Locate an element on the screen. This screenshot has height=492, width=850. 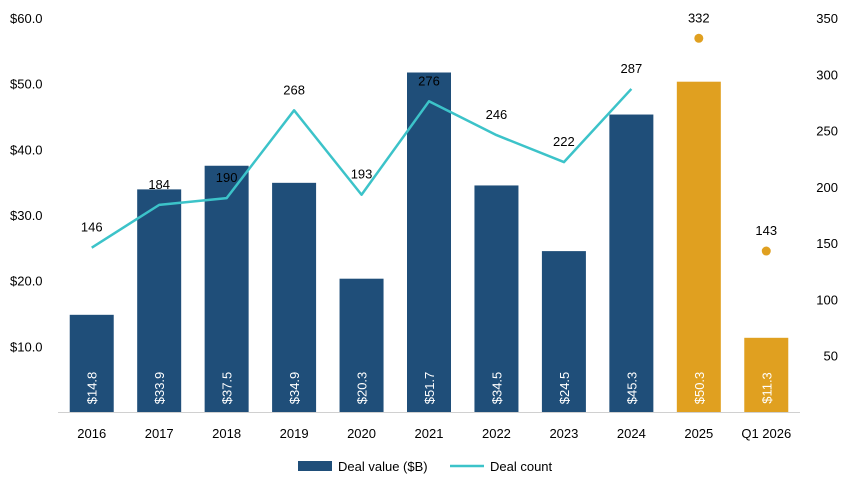
bar-value-label: $11.3 is located at coordinates (766, 388).